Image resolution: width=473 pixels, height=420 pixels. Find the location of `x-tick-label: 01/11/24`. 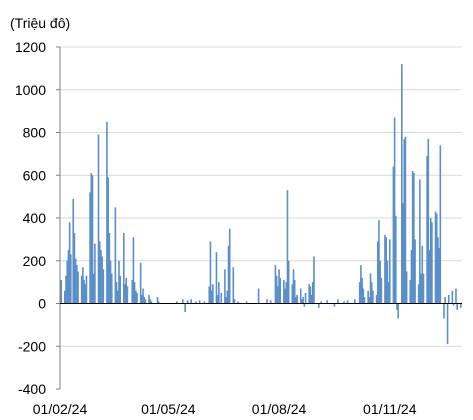

x-tick-label: 01/11/24 is located at coordinates (390, 409).